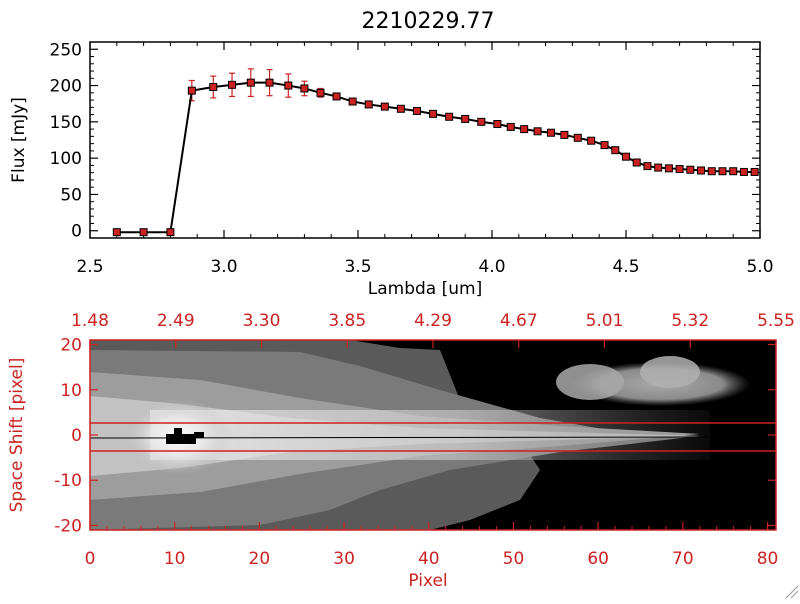 The image size is (800, 604). I want to click on image-top-tick-label: 2.49, so click(176, 321).